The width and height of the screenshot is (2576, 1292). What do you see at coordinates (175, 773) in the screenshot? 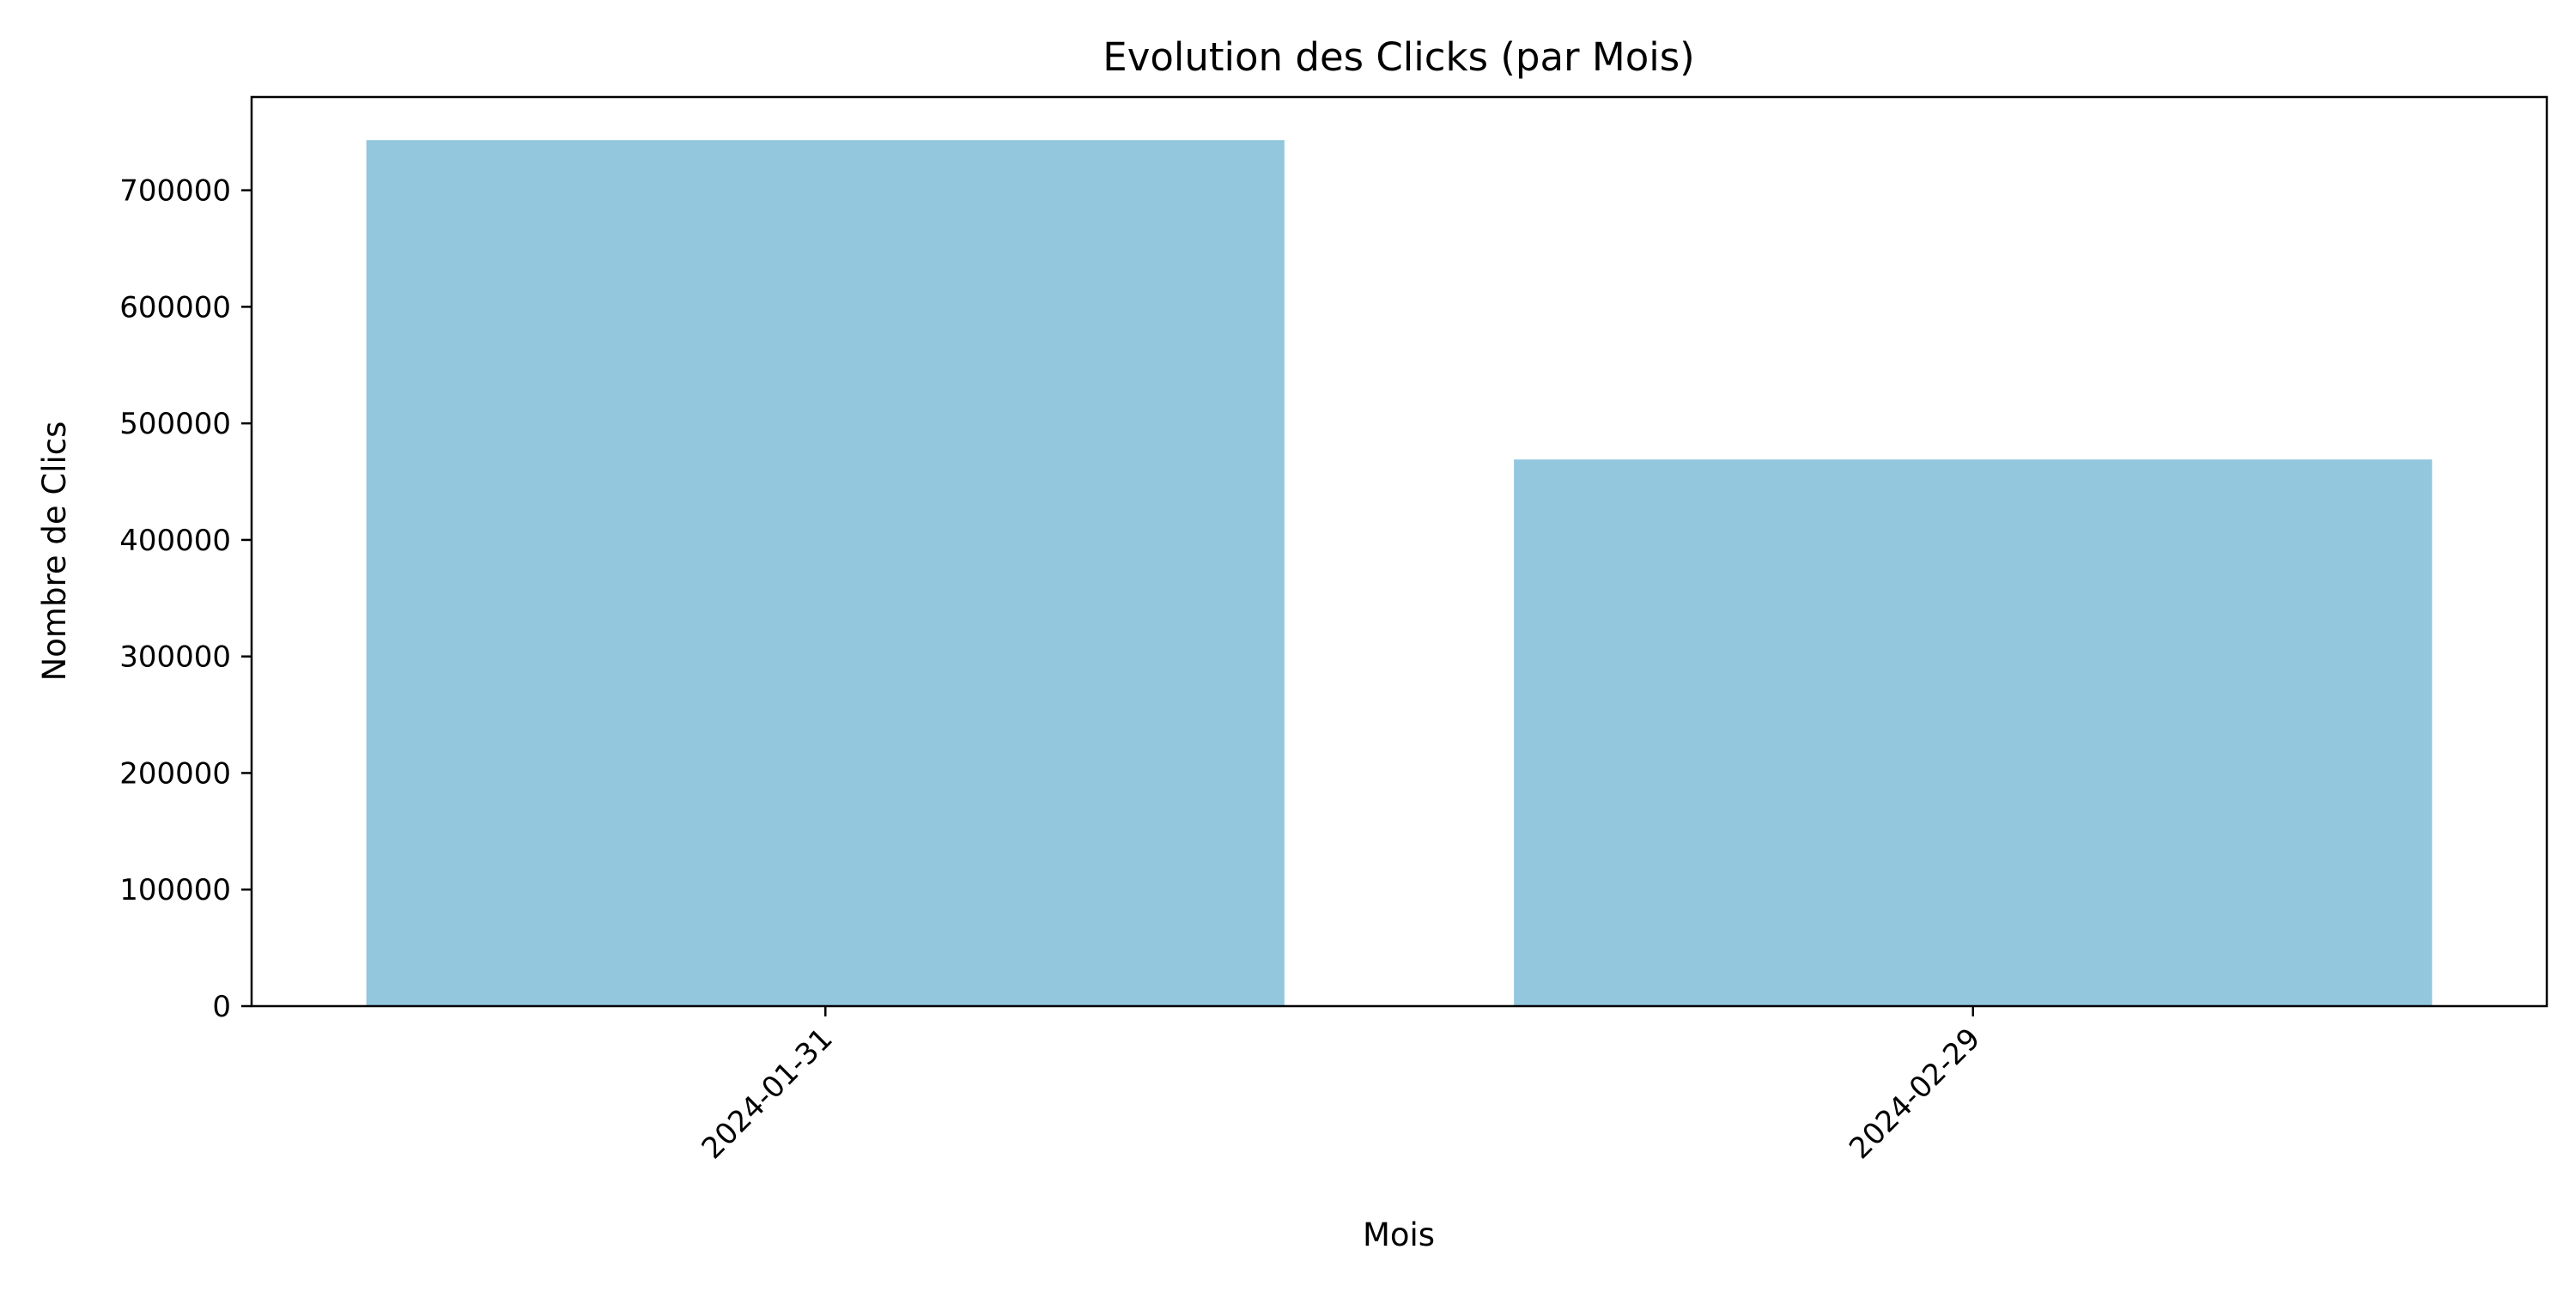
I see `y-tick-label: 200000` at bounding box center [175, 773].